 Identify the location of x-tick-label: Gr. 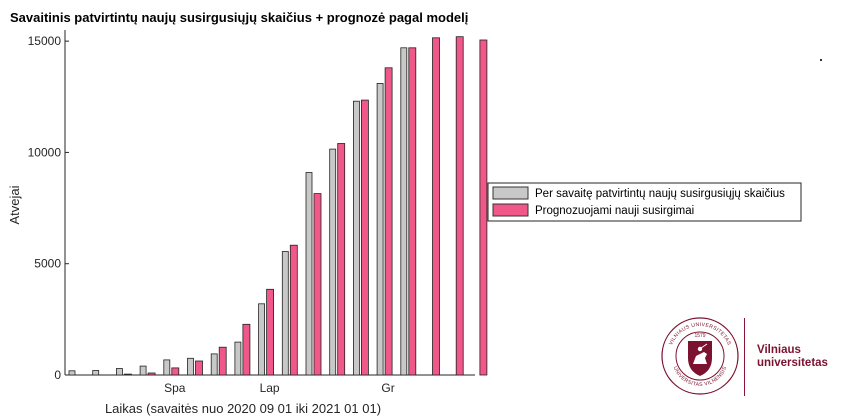
(387, 388).